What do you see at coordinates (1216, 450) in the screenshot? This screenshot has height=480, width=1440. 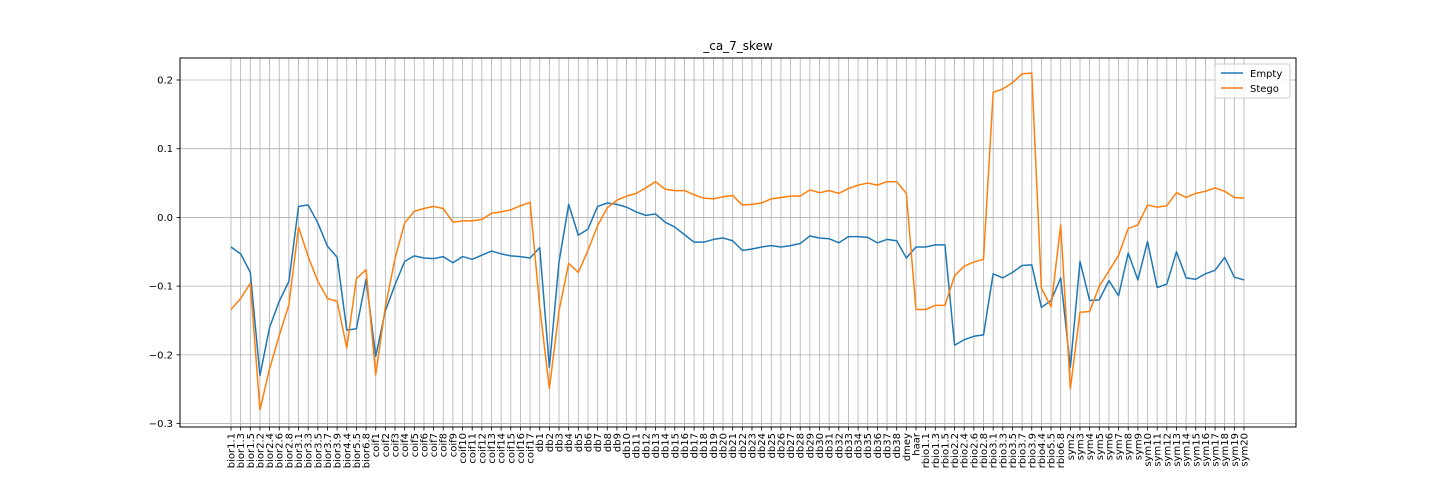 I see `x-tick-label: sym17` at bounding box center [1216, 450].